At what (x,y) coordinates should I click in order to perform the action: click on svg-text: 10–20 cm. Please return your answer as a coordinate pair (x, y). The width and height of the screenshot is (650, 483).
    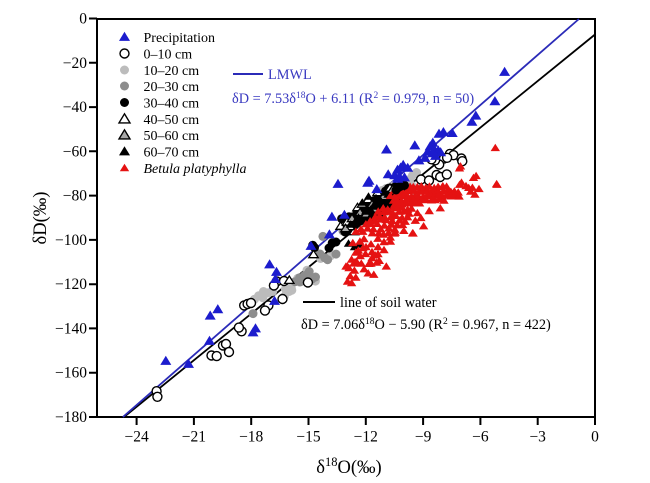
    Looking at the image, I should click on (172, 71).